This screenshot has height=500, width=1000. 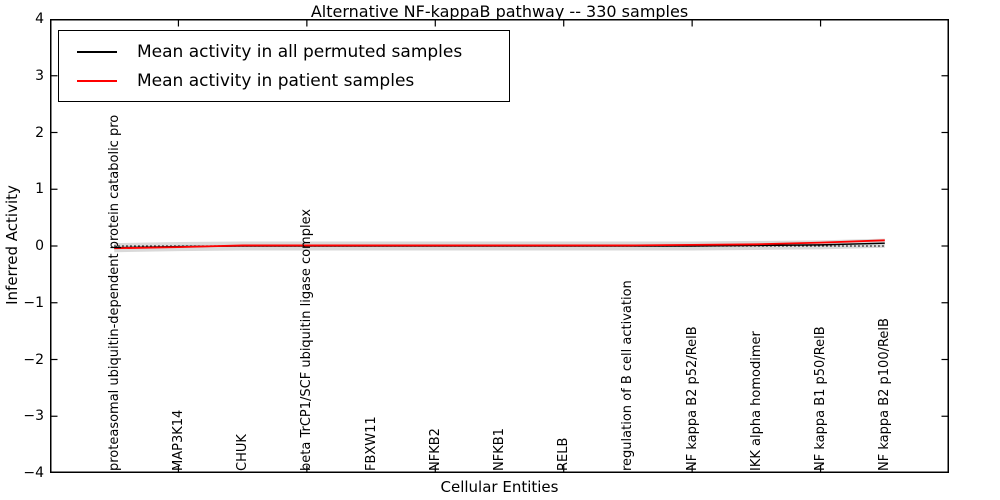 I want to click on x-category-label: beta TrCP1/SCF ubiquitin ligase complex, so click(x=307, y=339).